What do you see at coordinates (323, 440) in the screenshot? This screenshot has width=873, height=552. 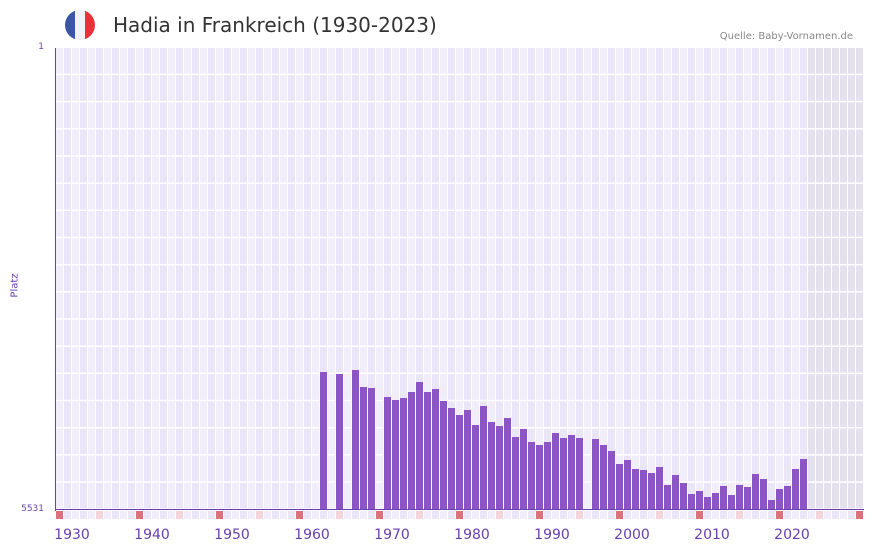 I see `bar-1963` at bounding box center [323, 440].